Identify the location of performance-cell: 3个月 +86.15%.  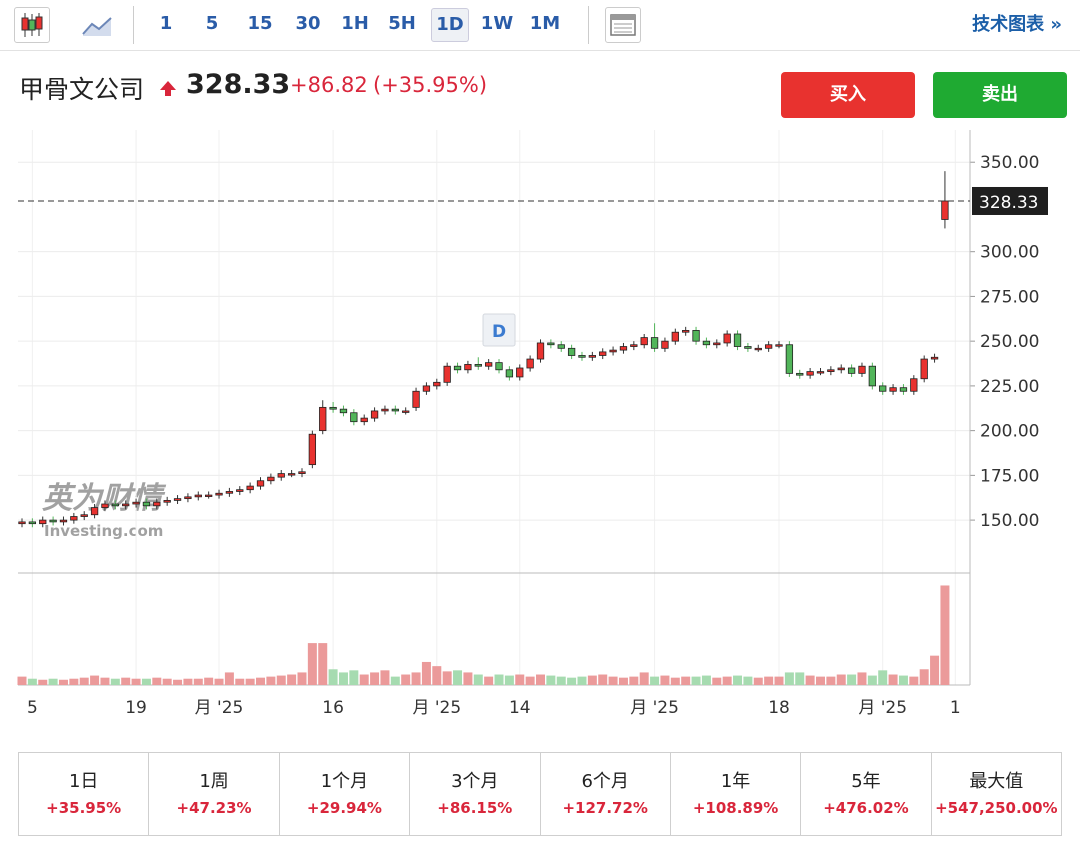
(475, 794).